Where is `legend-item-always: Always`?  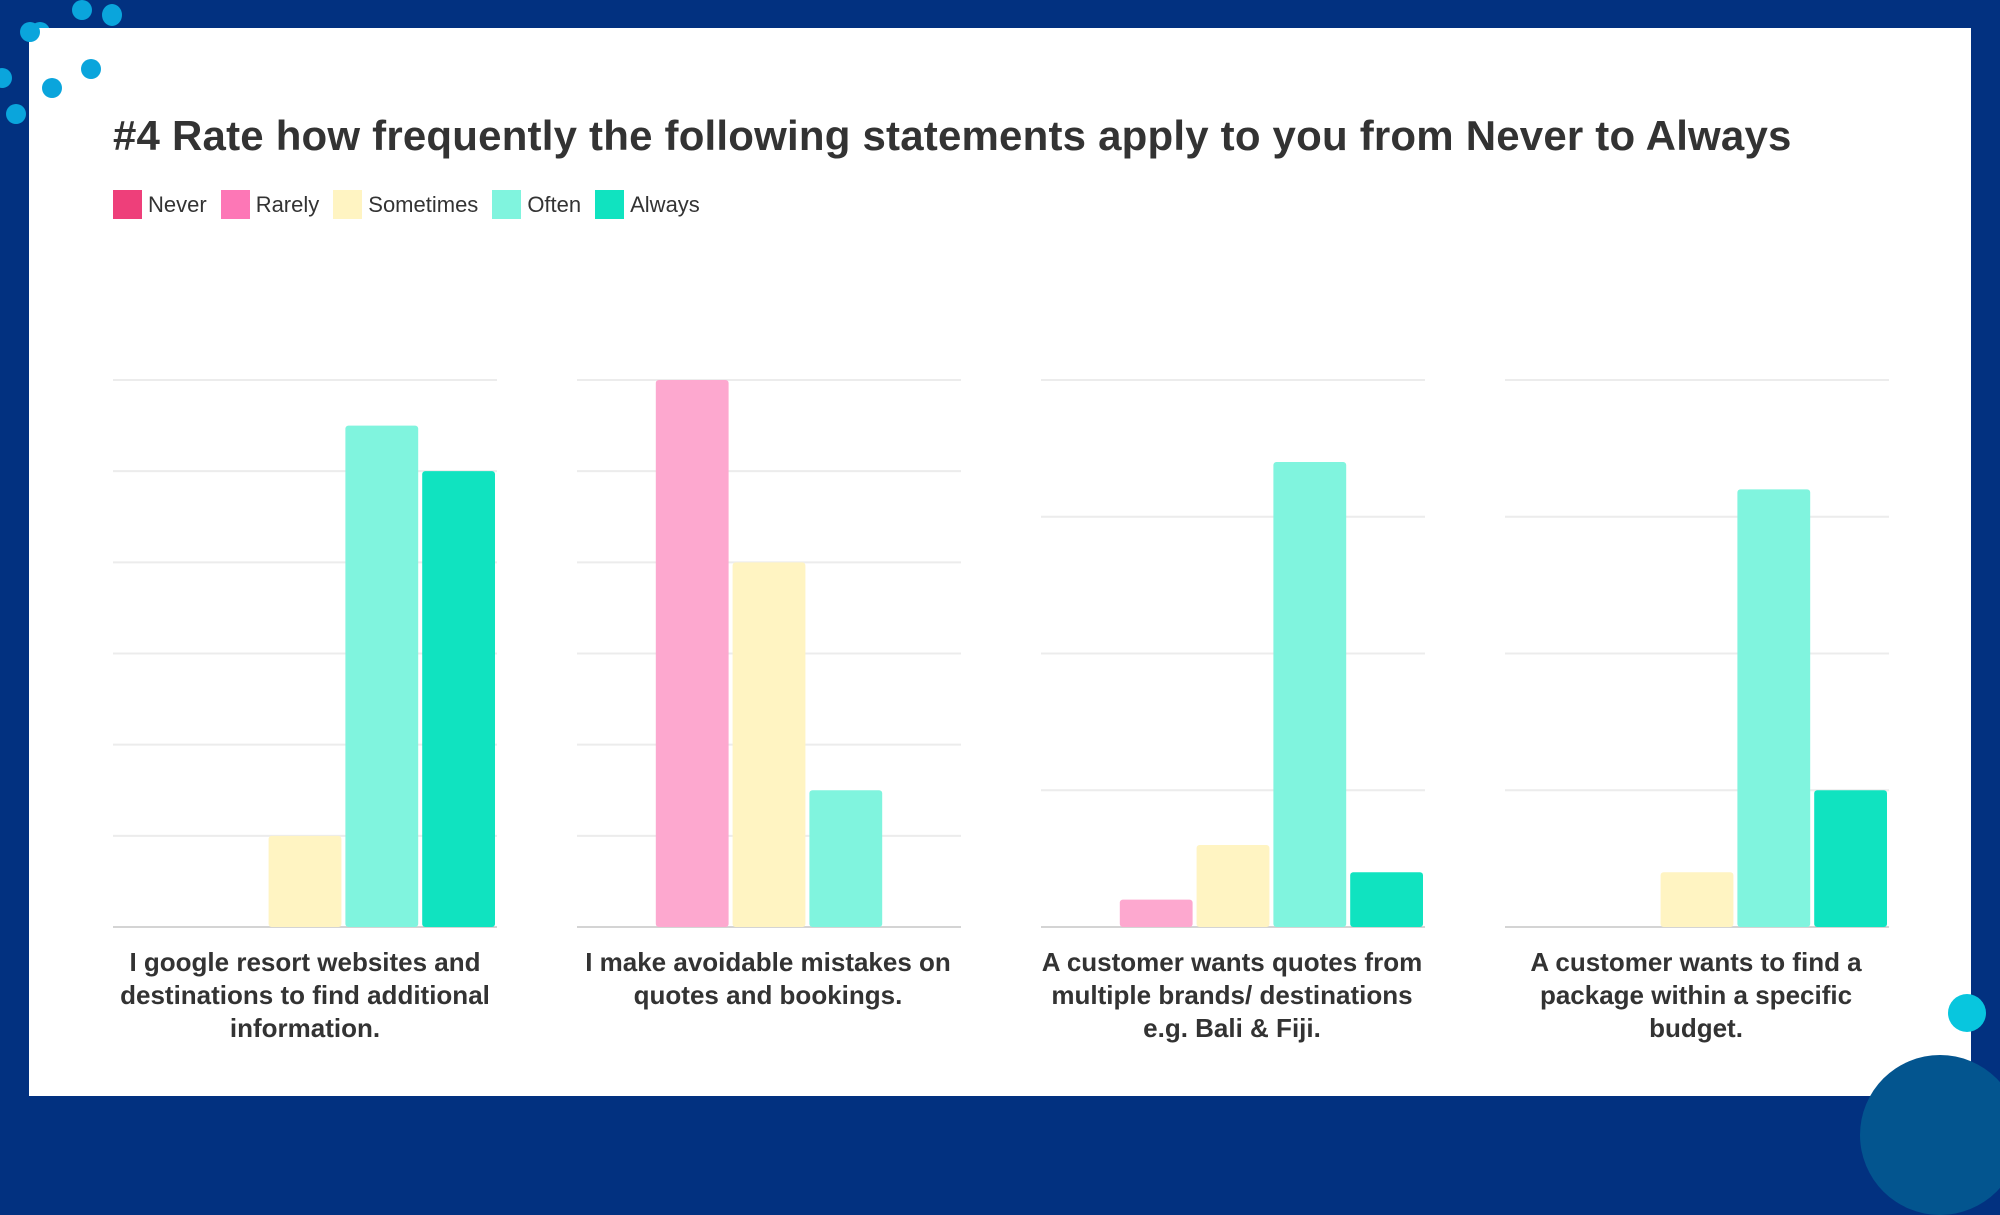 legend-item-always: Always is located at coordinates (647, 204).